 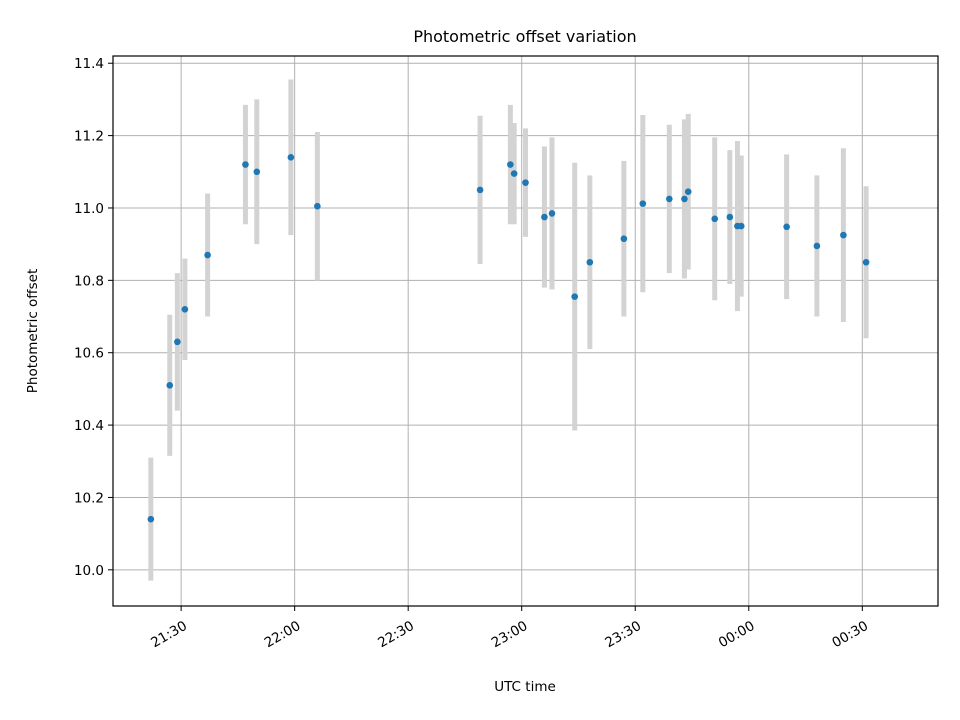 What do you see at coordinates (89, 498) in the screenshot?
I see `y-tick-label: 10.2` at bounding box center [89, 498].